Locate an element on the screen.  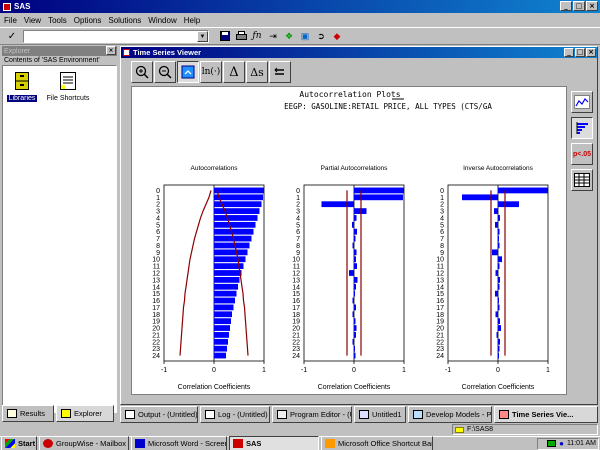
lag-label: 24 is located at coordinates (296, 356).